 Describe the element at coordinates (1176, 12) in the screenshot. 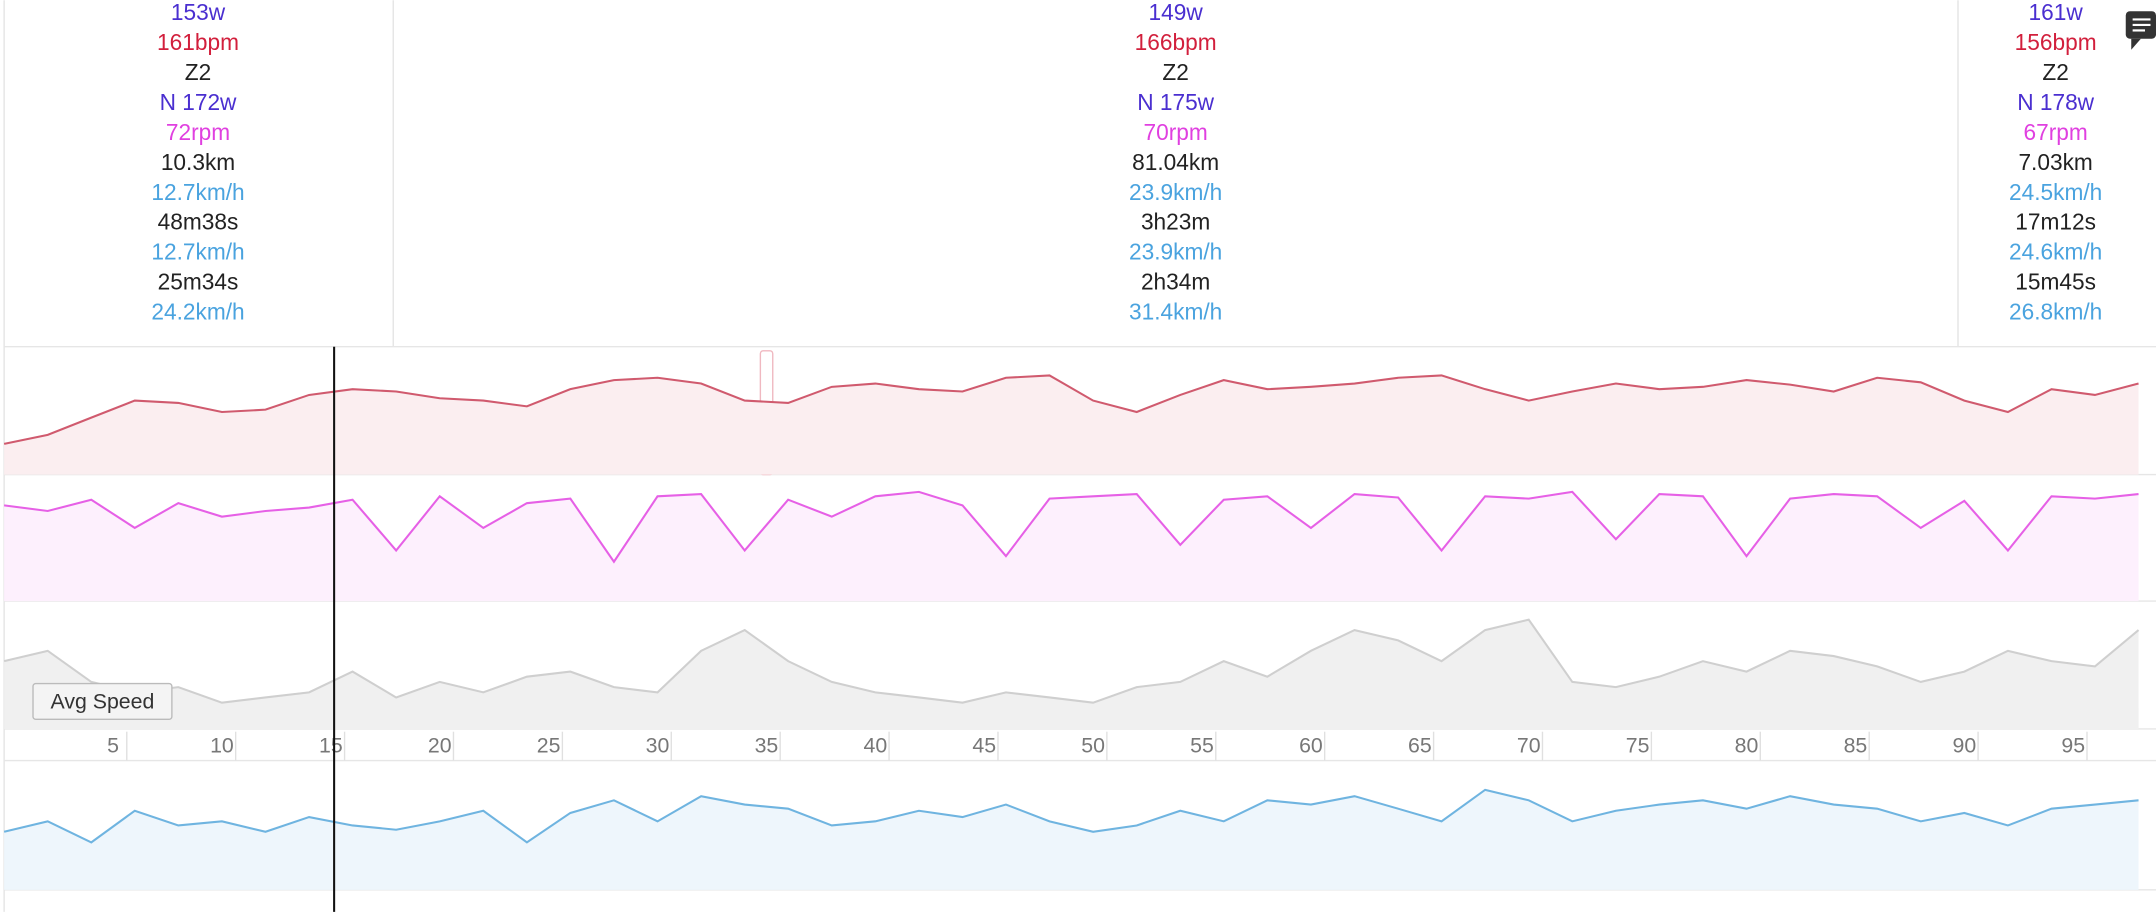

I see `stat-value: 149w` at that location.